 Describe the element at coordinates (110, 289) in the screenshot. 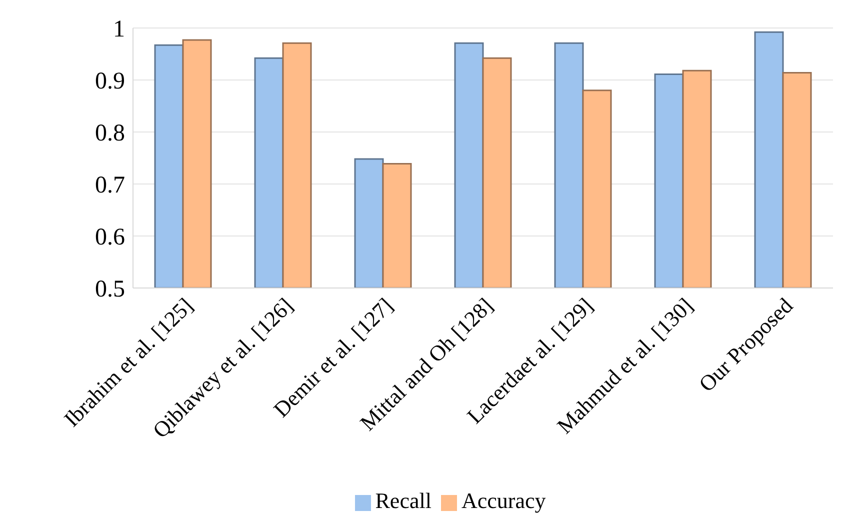

I see `y-tick-label: 0.5` at that location.